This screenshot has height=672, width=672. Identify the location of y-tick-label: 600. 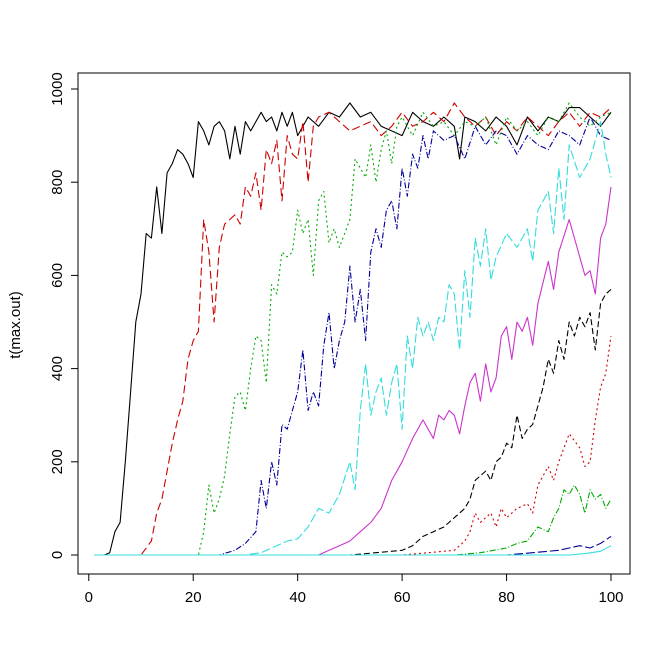
(57, 275).